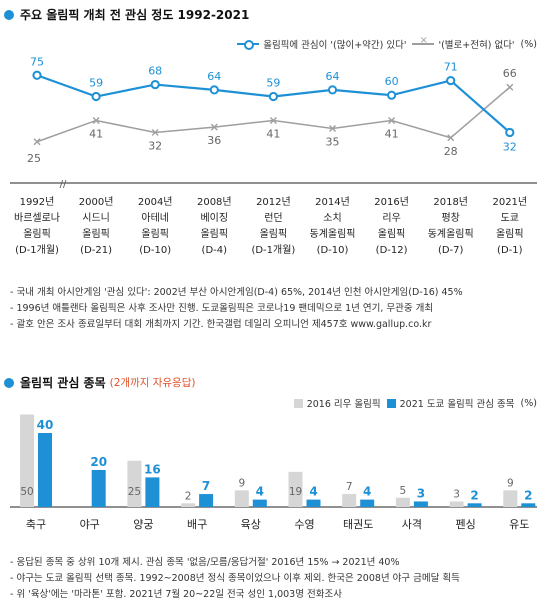  What do you see at coordinates (332, 250) in the screenshot?
I see `x-tick-label-line: (D-10)` at bounding box center [332, 250].